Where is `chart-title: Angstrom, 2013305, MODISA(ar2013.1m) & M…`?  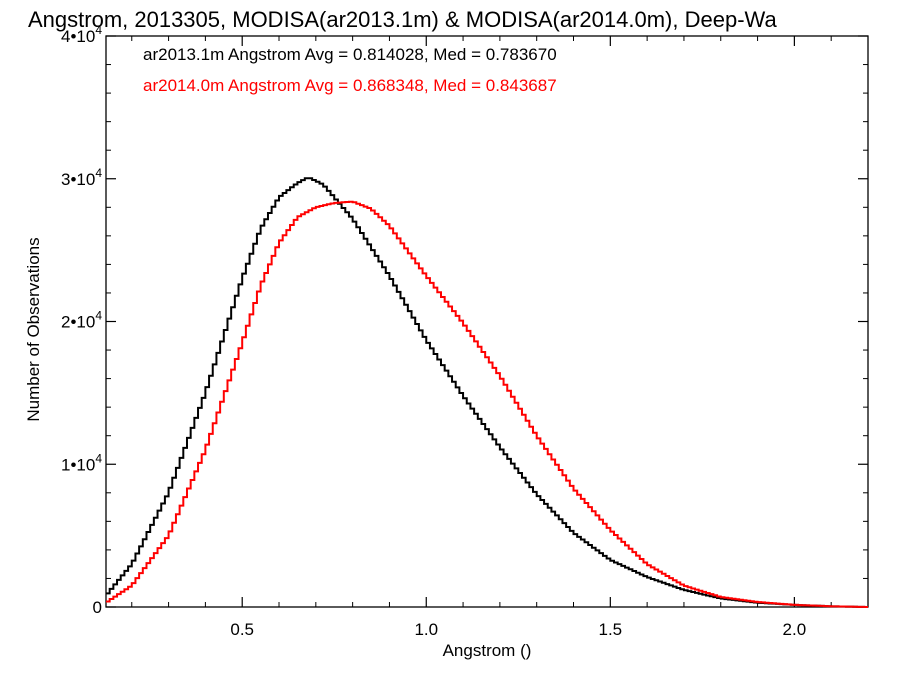
chart-title: Angstrom, 2013305, MODISA(ar2013.1m) & M… is located at coordinates (402, 19).